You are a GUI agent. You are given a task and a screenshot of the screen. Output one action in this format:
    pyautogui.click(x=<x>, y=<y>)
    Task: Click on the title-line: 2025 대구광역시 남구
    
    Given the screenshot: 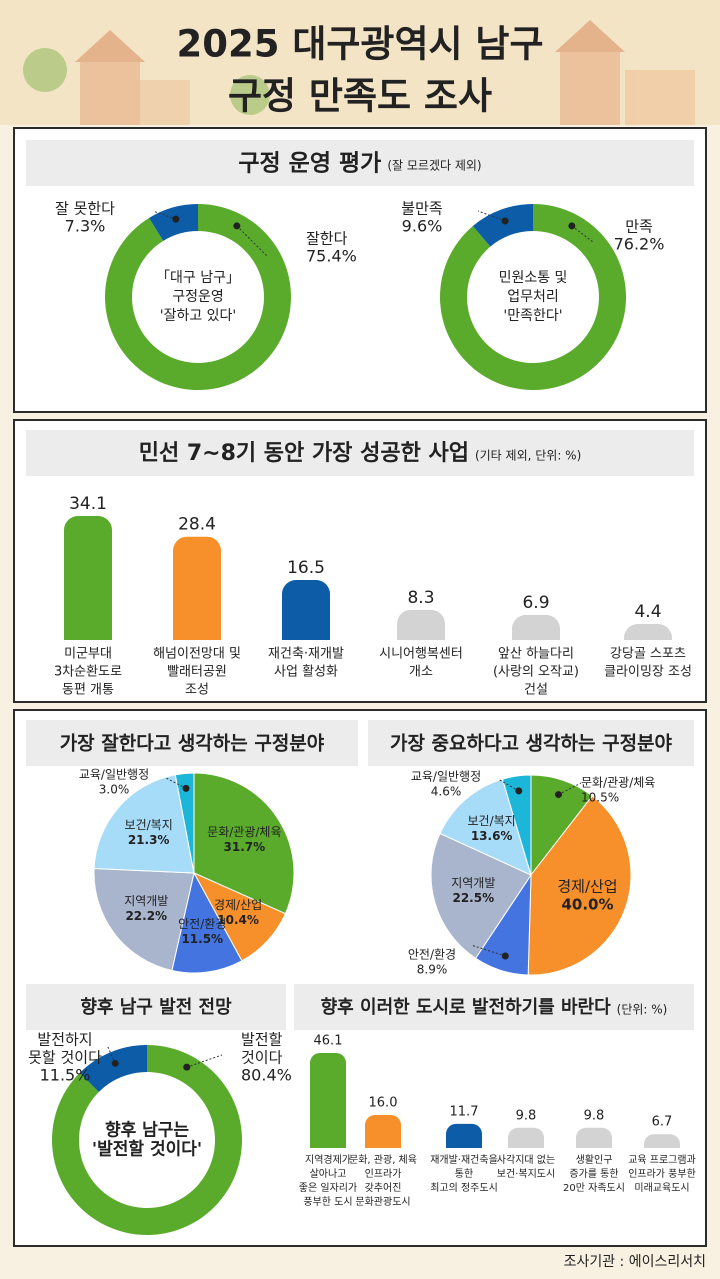 What is the action you would take?
    pyautogui.click(x=359, y=44)
    